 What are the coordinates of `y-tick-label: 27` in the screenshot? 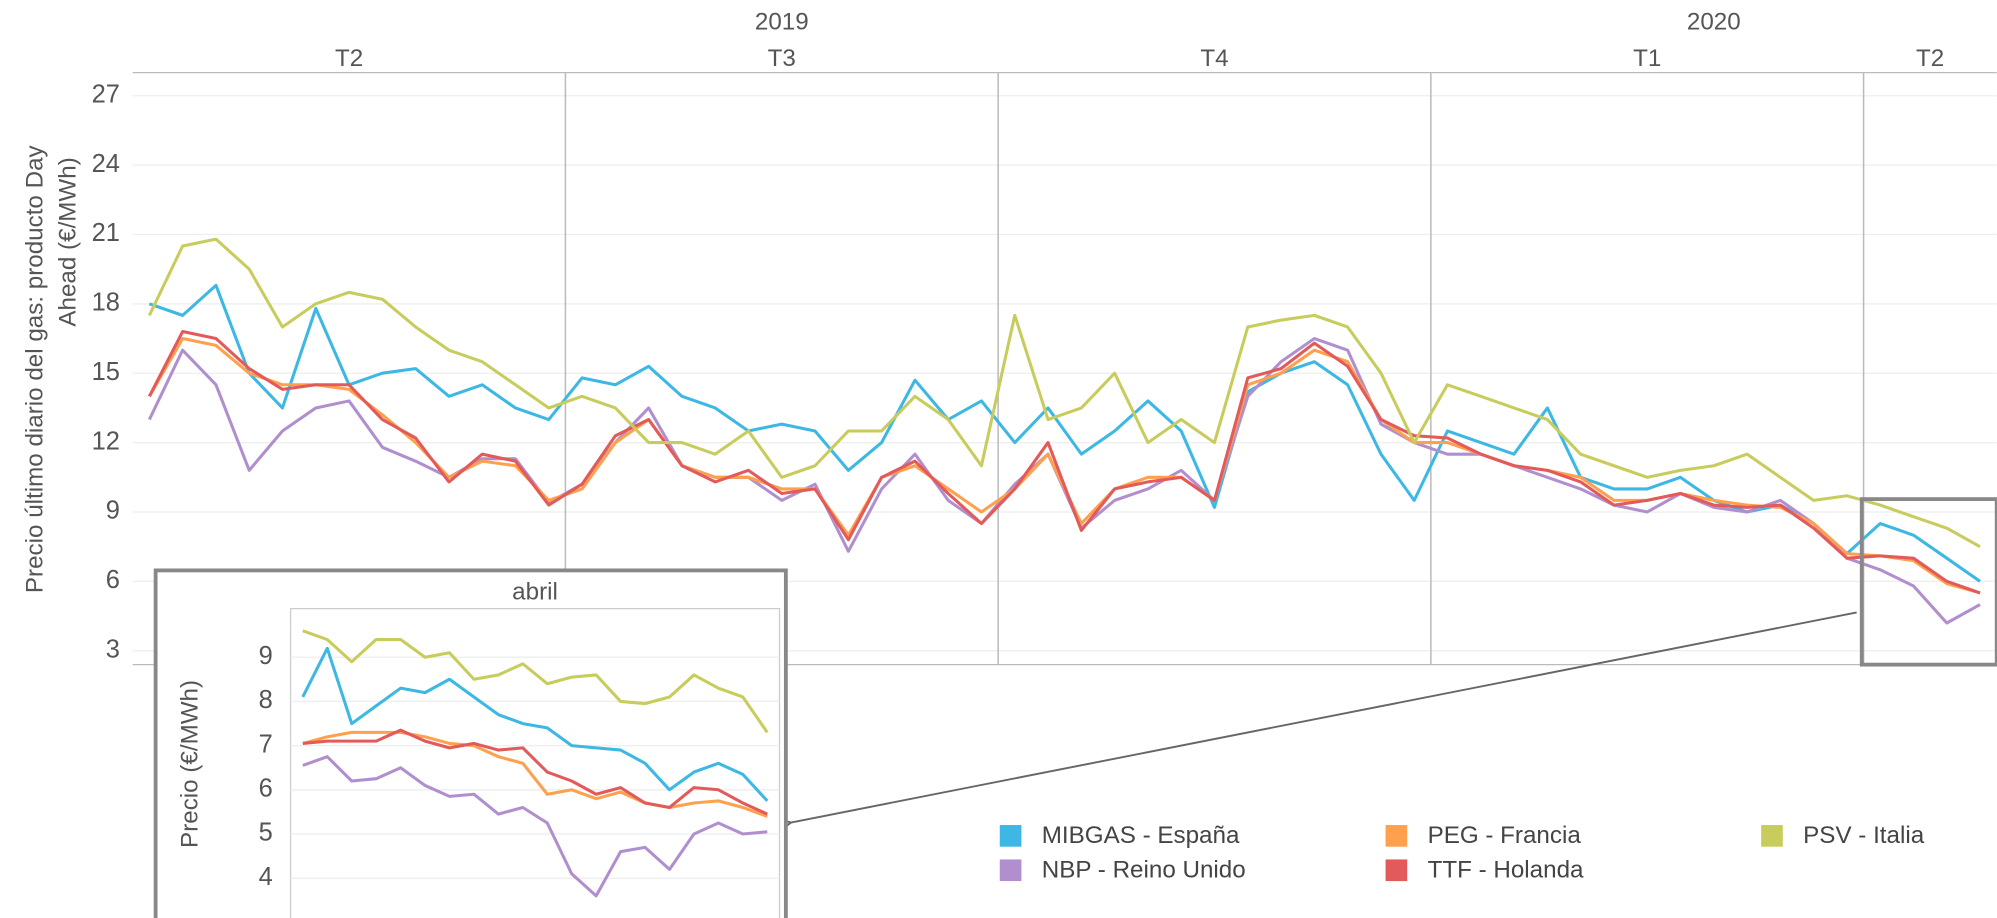 It's located at (106, 94).